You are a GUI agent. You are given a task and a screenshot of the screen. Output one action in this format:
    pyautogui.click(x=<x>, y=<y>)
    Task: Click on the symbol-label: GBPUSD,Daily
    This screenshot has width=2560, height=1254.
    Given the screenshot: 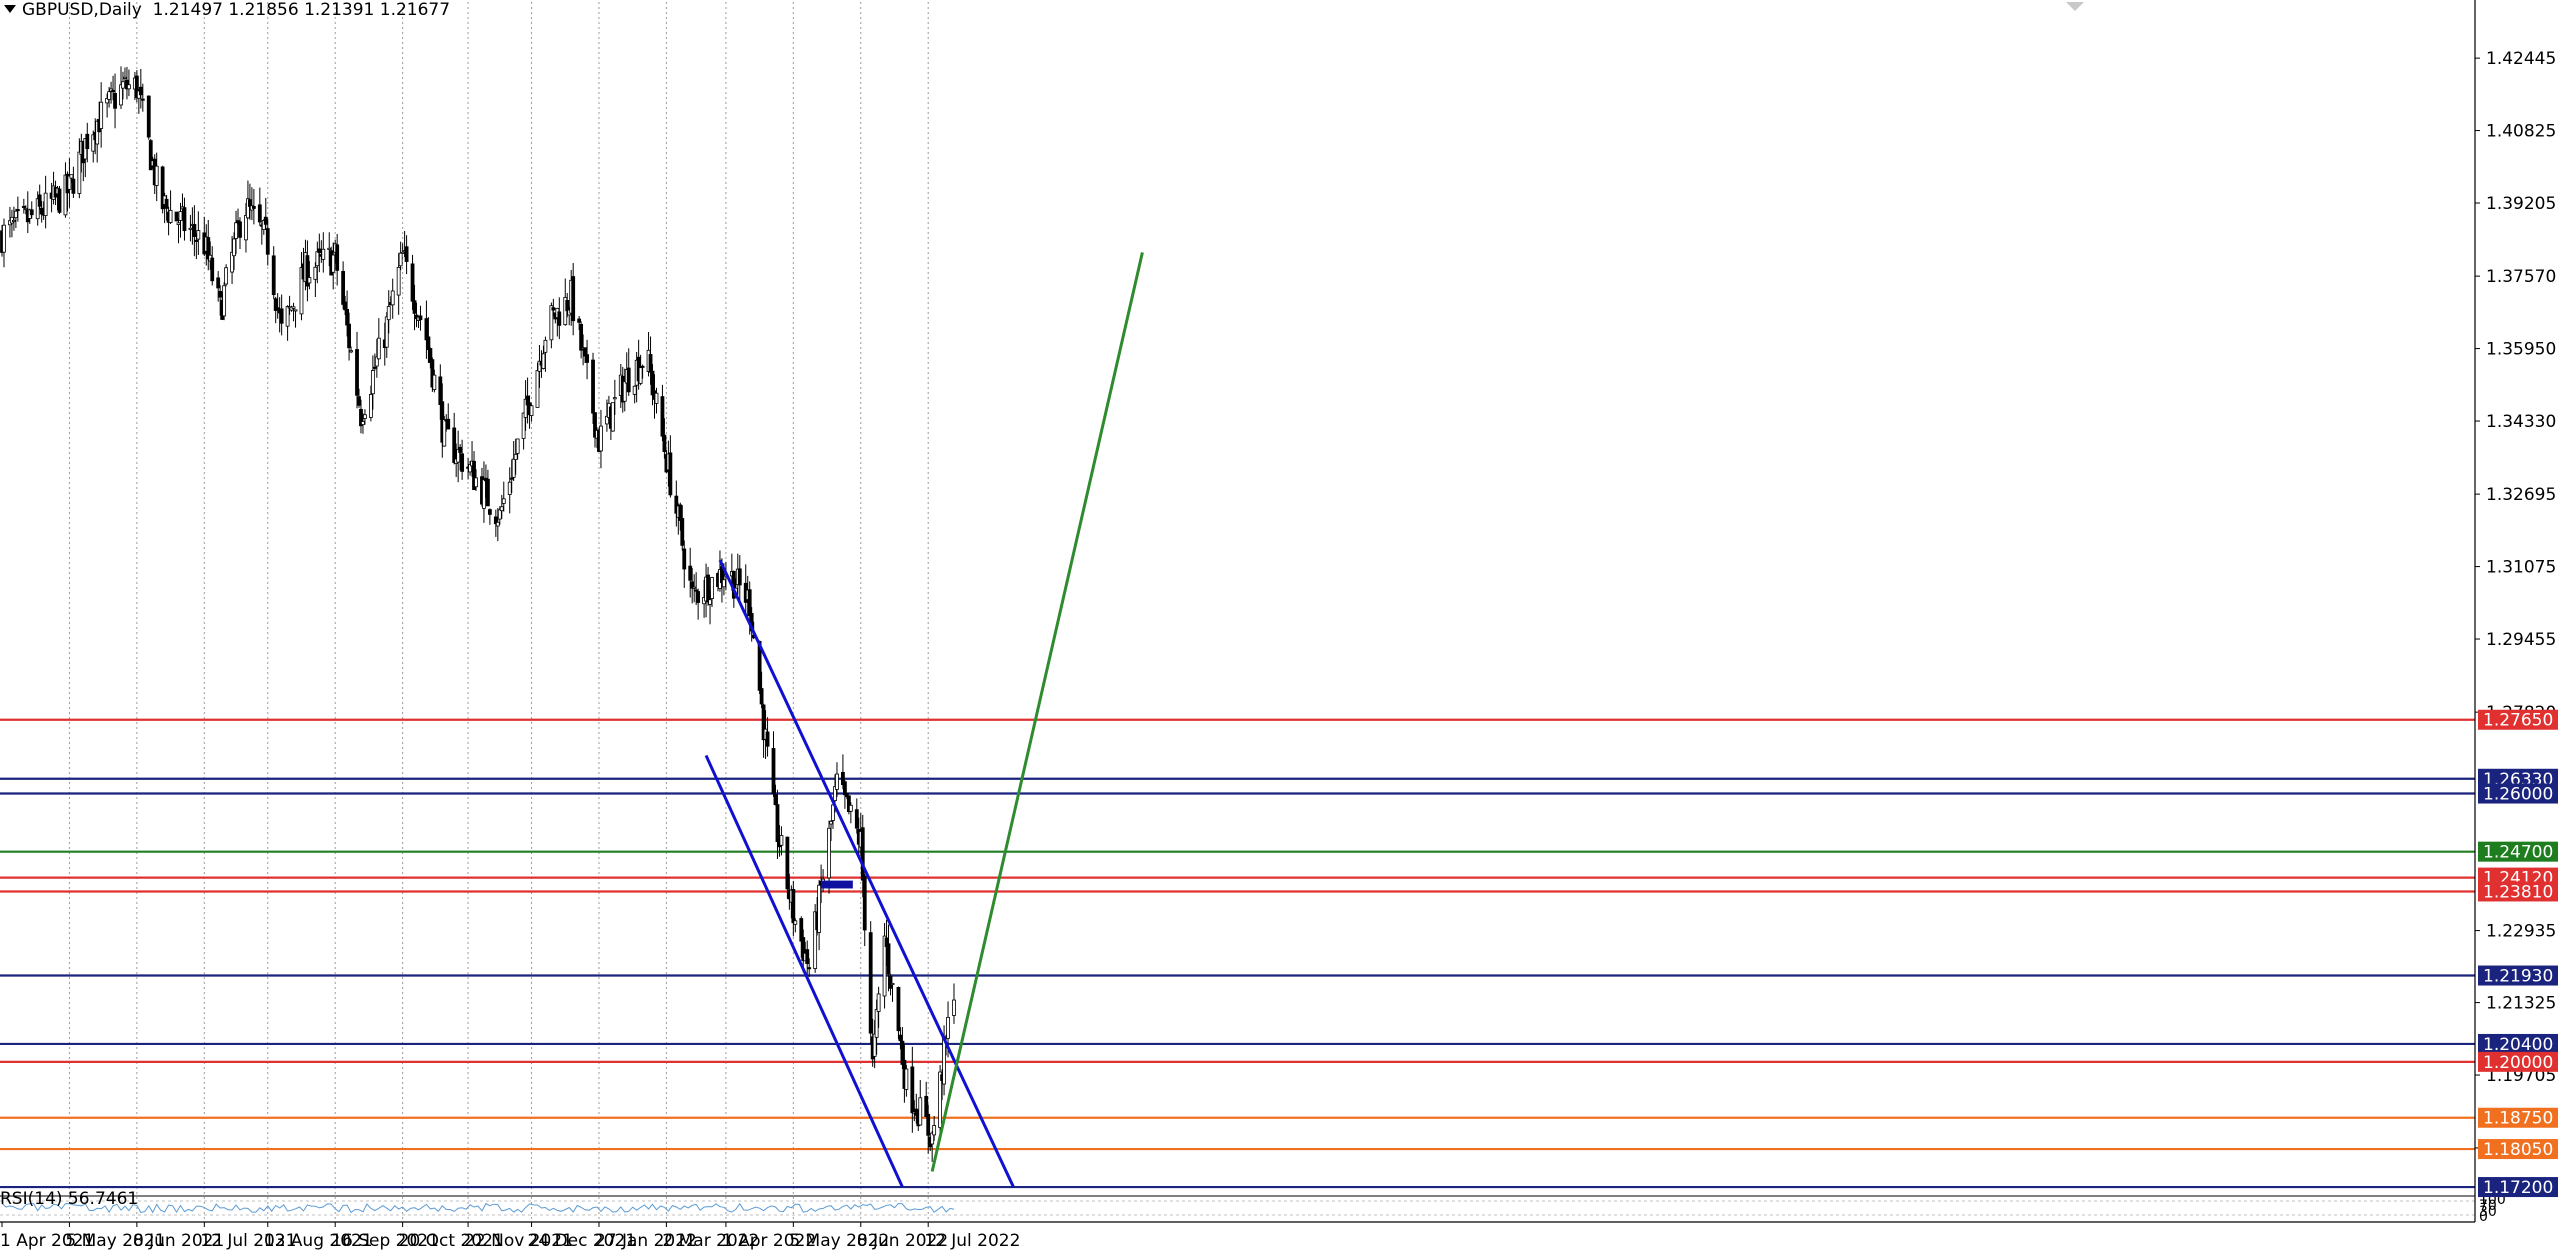 What is the action you would take?
    pyautogui.click(x=82, y=10)
    